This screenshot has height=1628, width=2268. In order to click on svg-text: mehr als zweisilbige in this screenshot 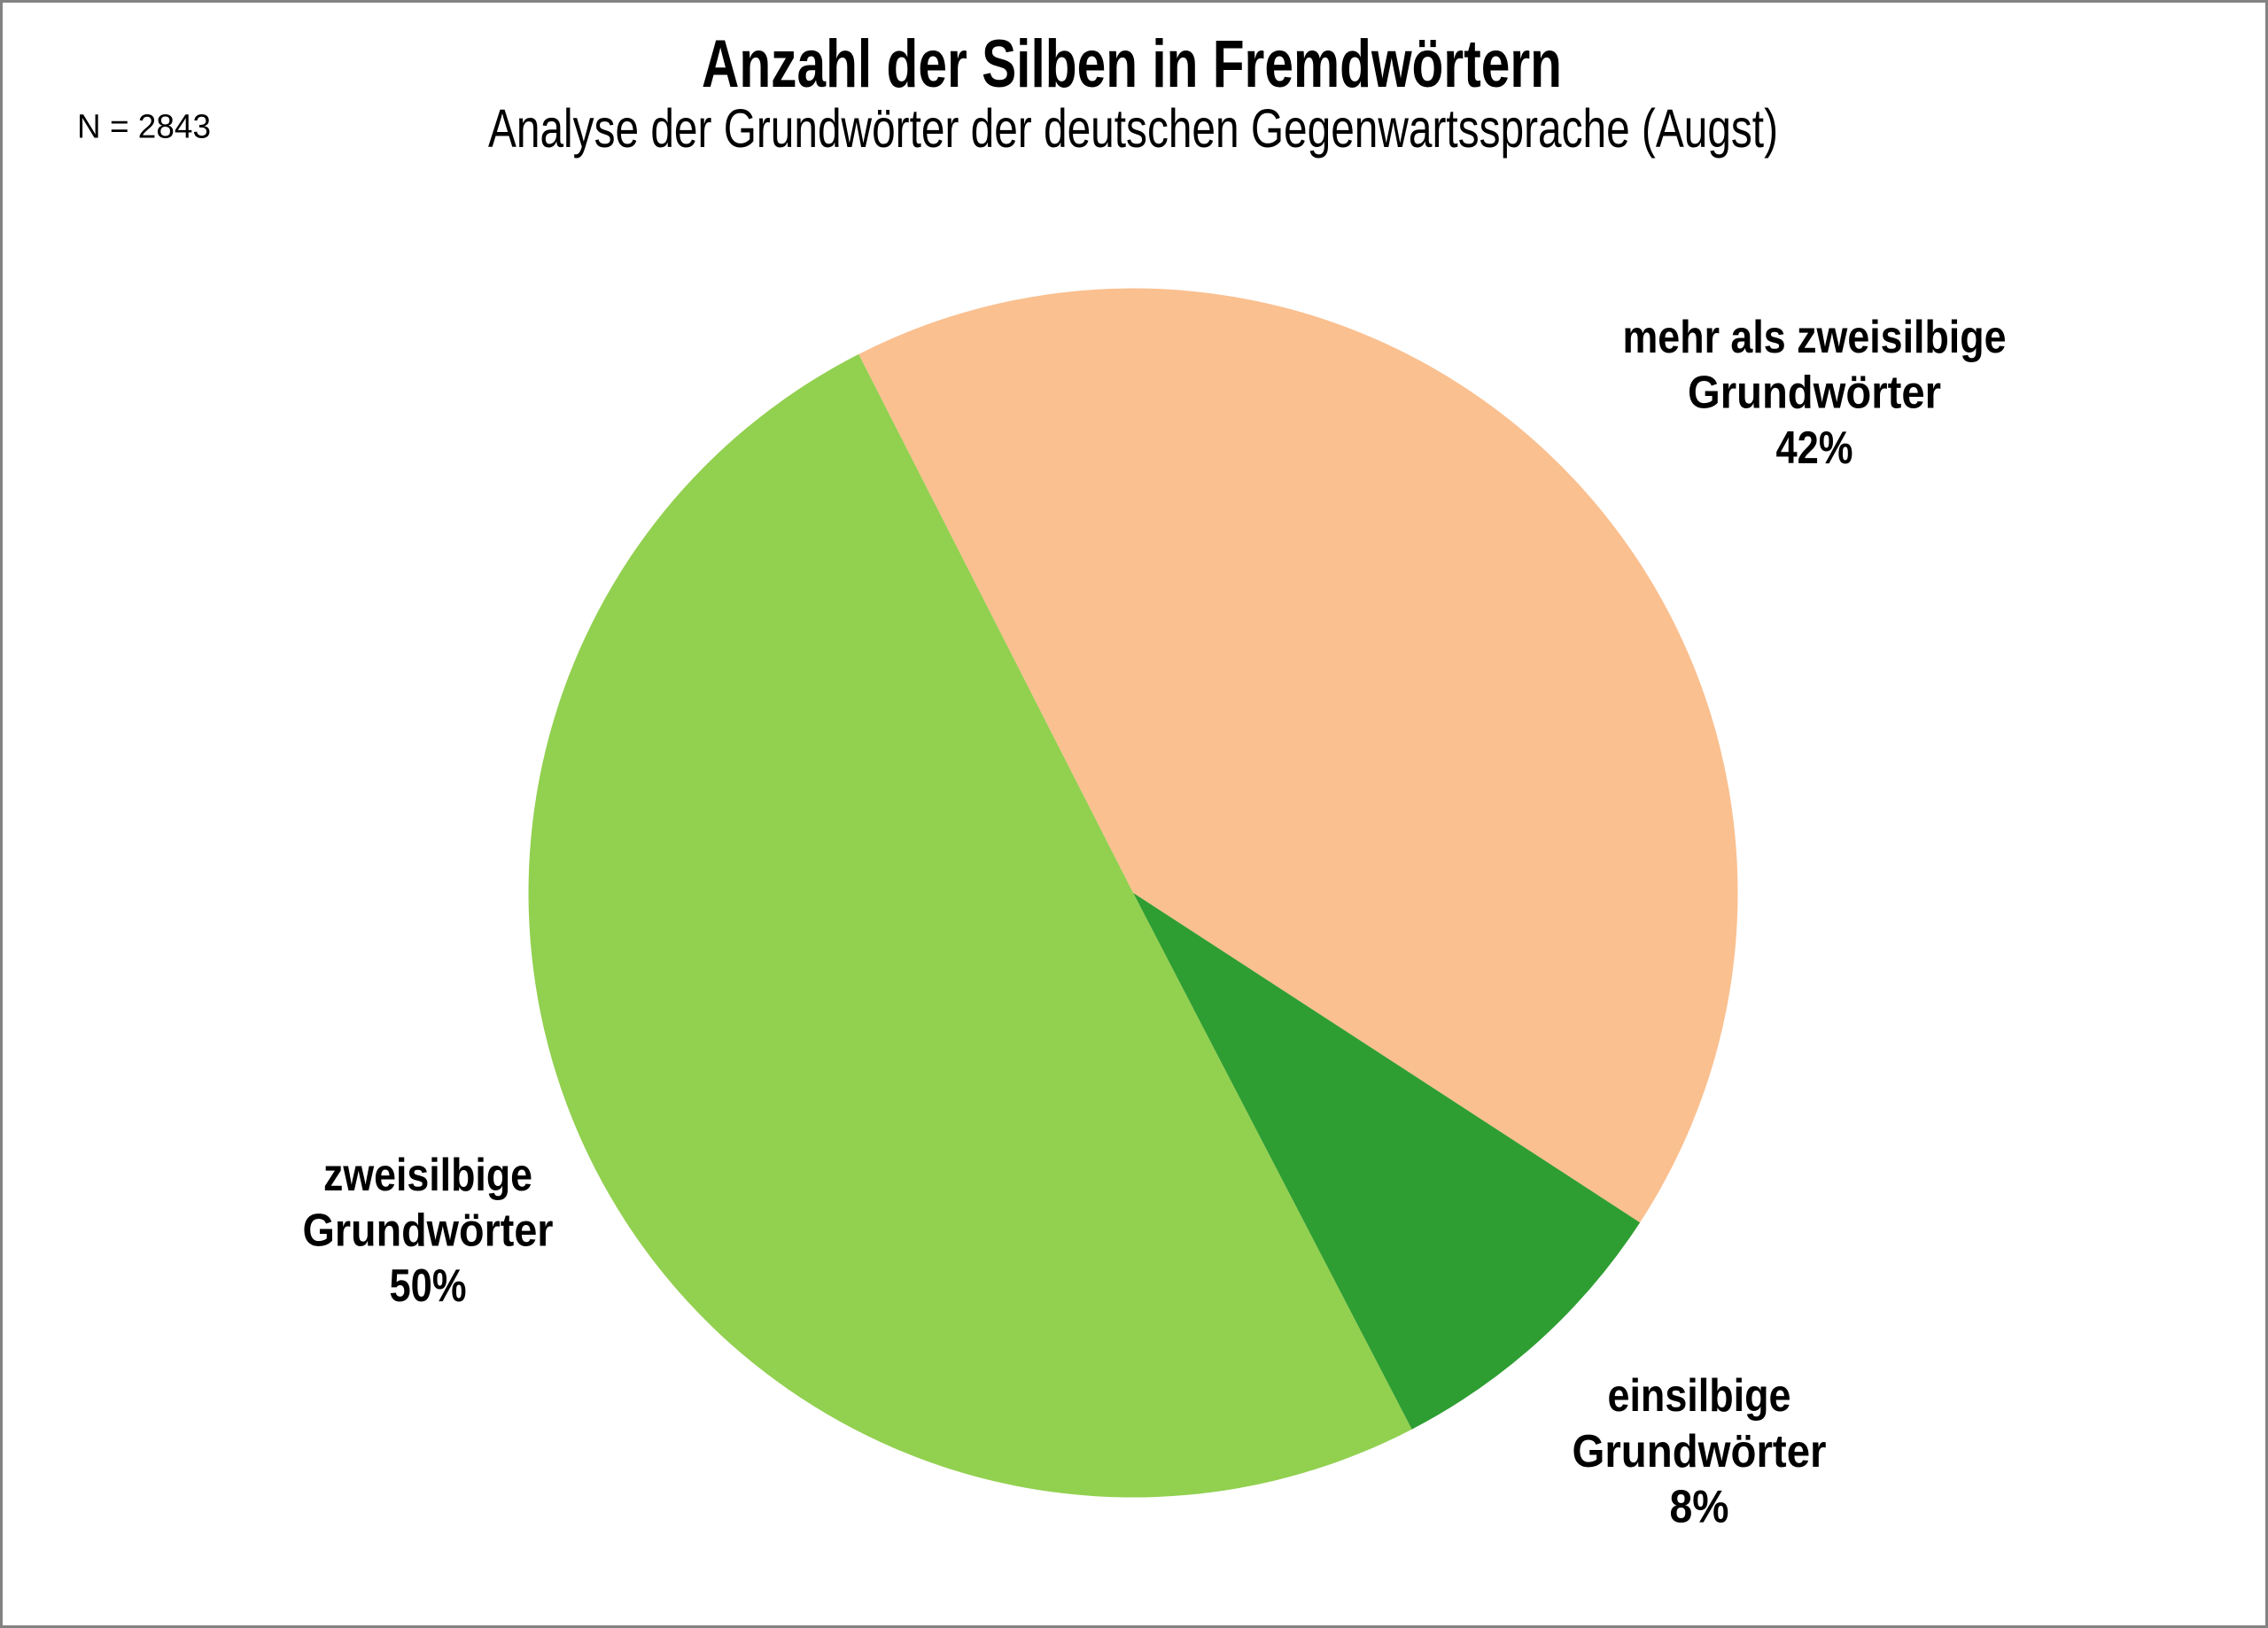, I will do `click(1815, 338)`.